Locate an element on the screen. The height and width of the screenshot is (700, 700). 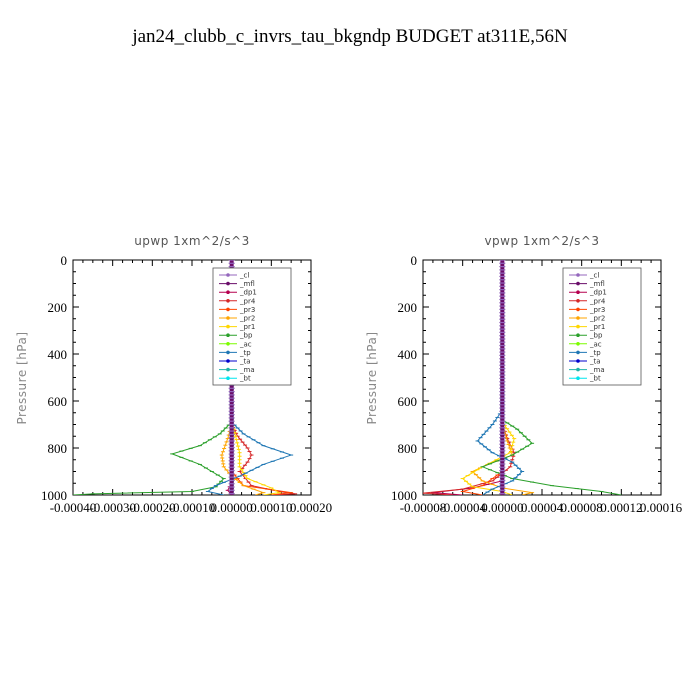
vpwp-x-tick-label: 0.00016 is located at coordinates (661, 507).